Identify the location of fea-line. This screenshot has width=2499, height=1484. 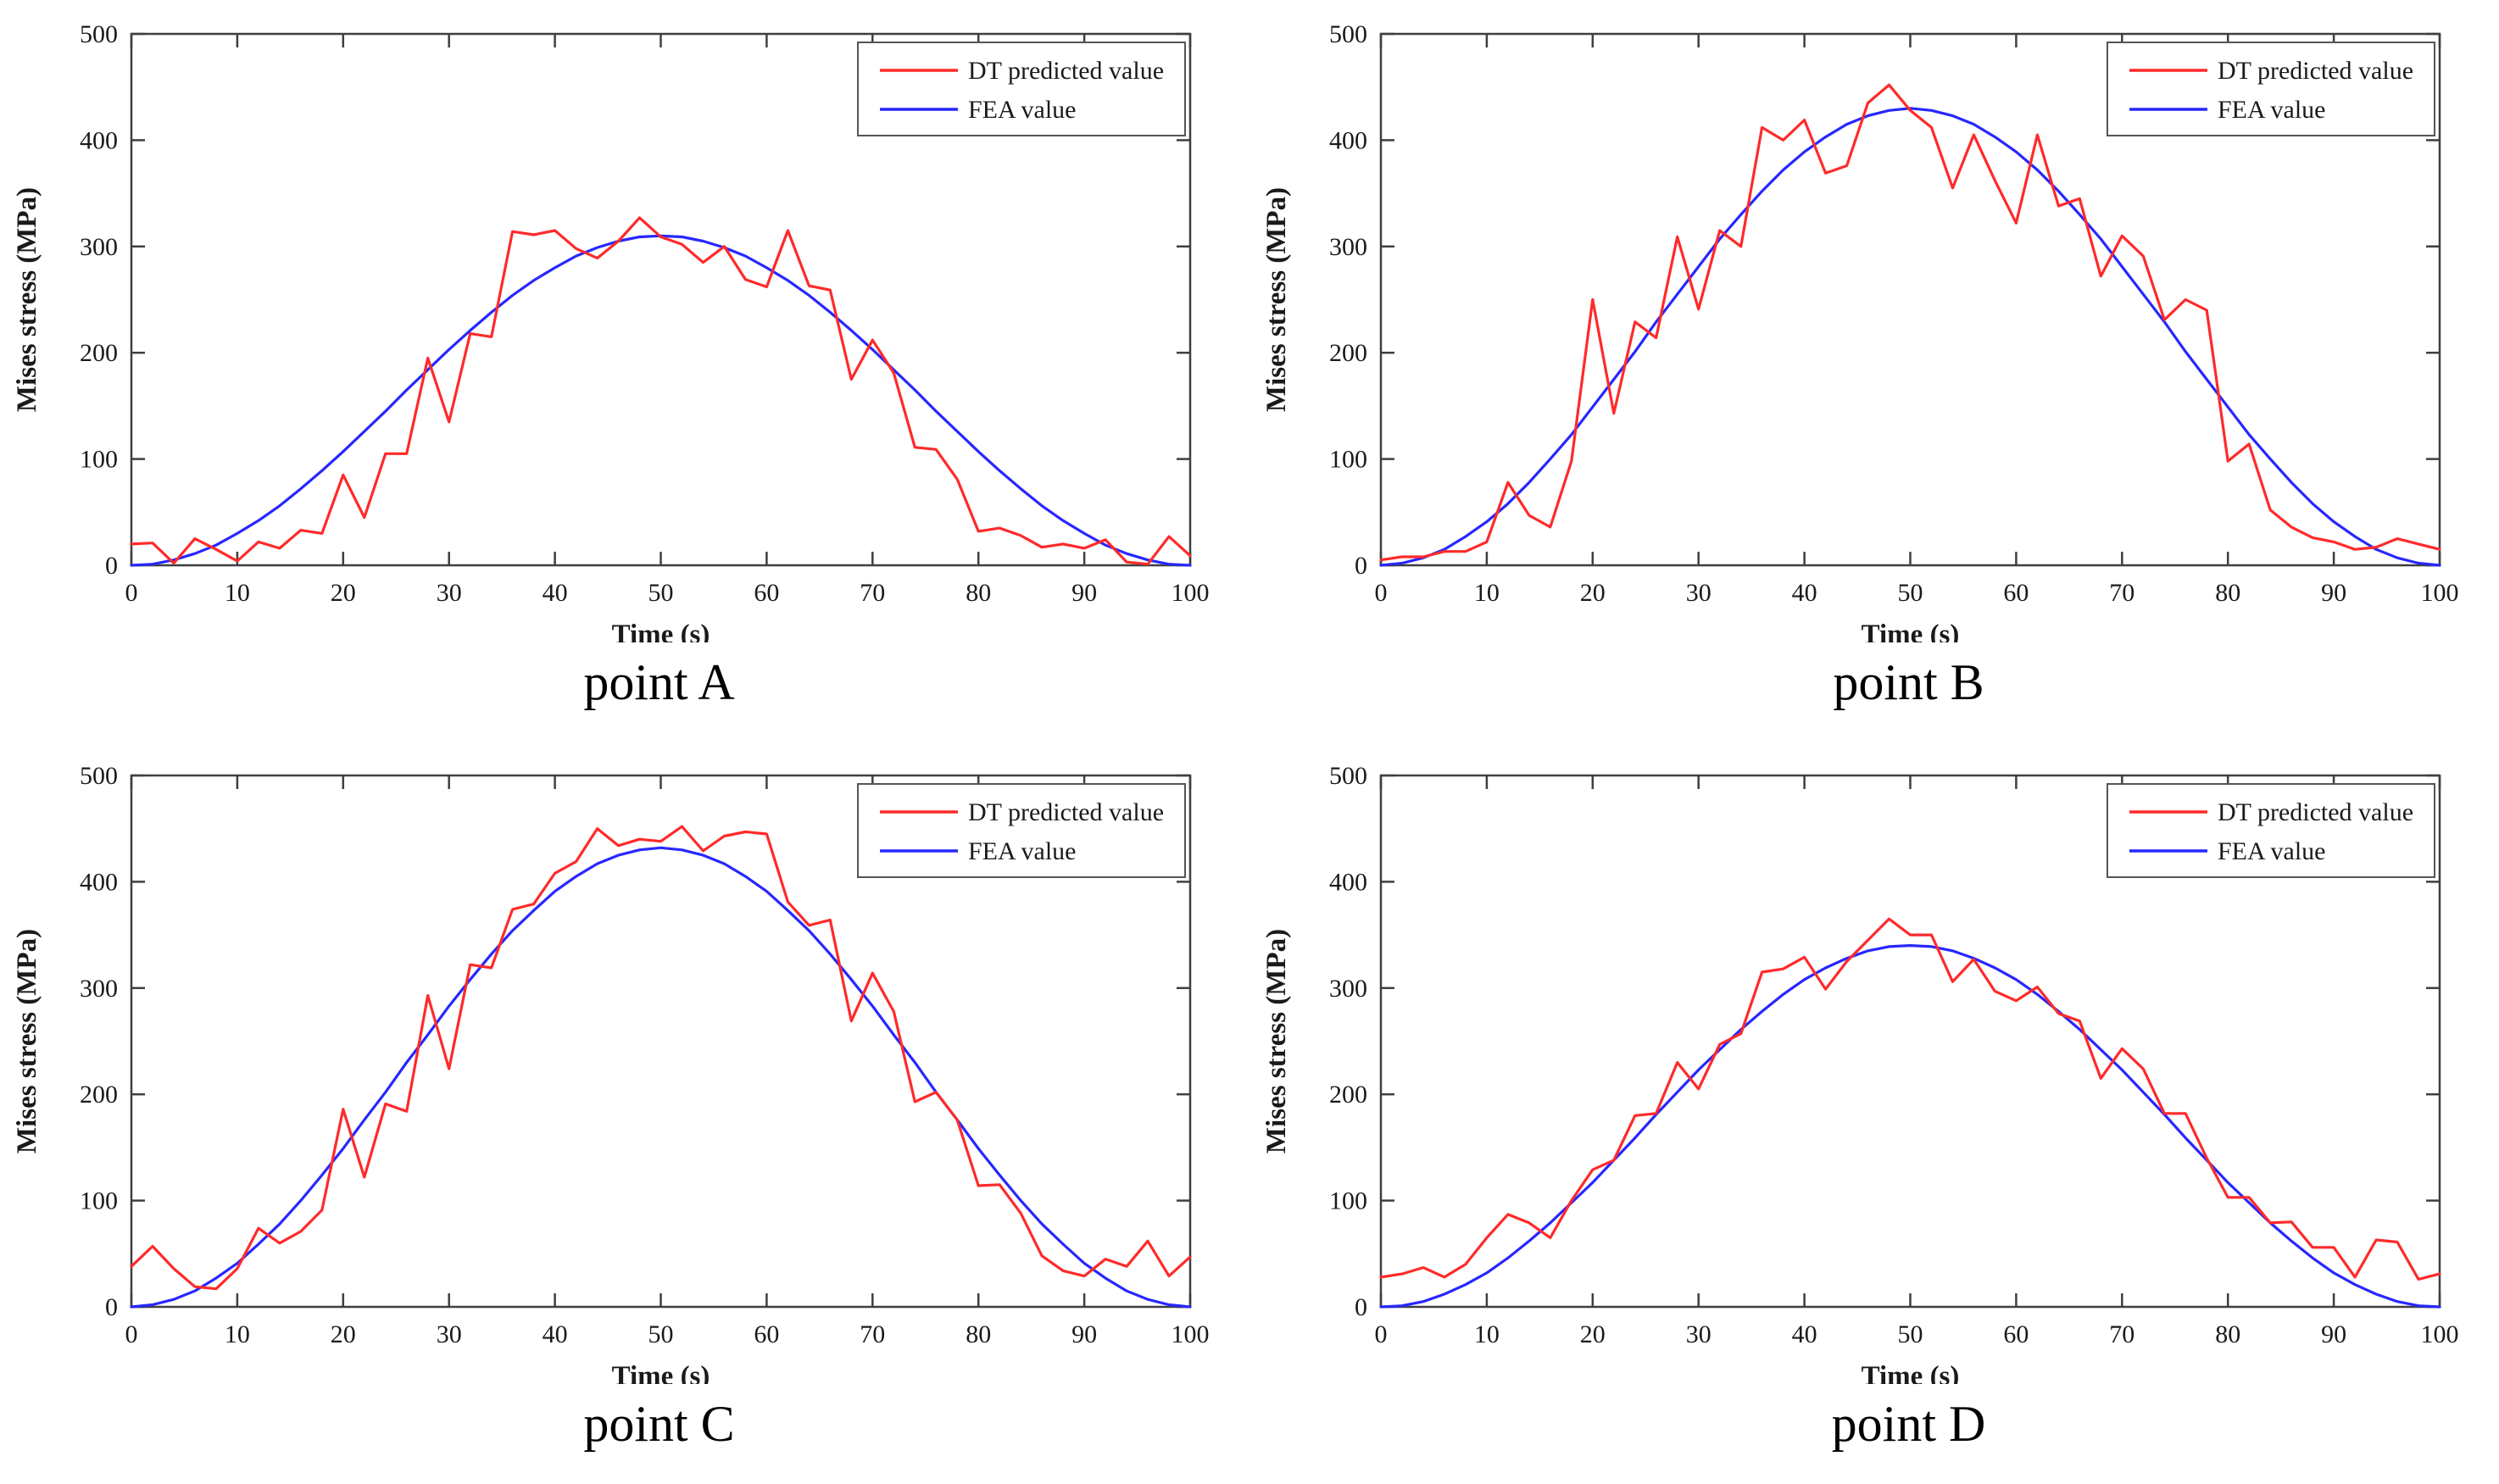
(661, 1078).